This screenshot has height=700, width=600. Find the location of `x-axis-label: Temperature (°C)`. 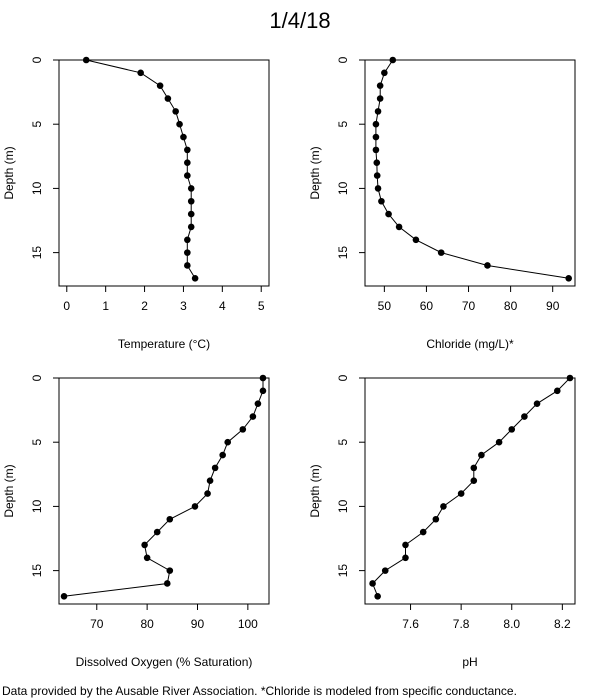

x-axis-label: Temperature (°C) is located at coordinates (164, 344).